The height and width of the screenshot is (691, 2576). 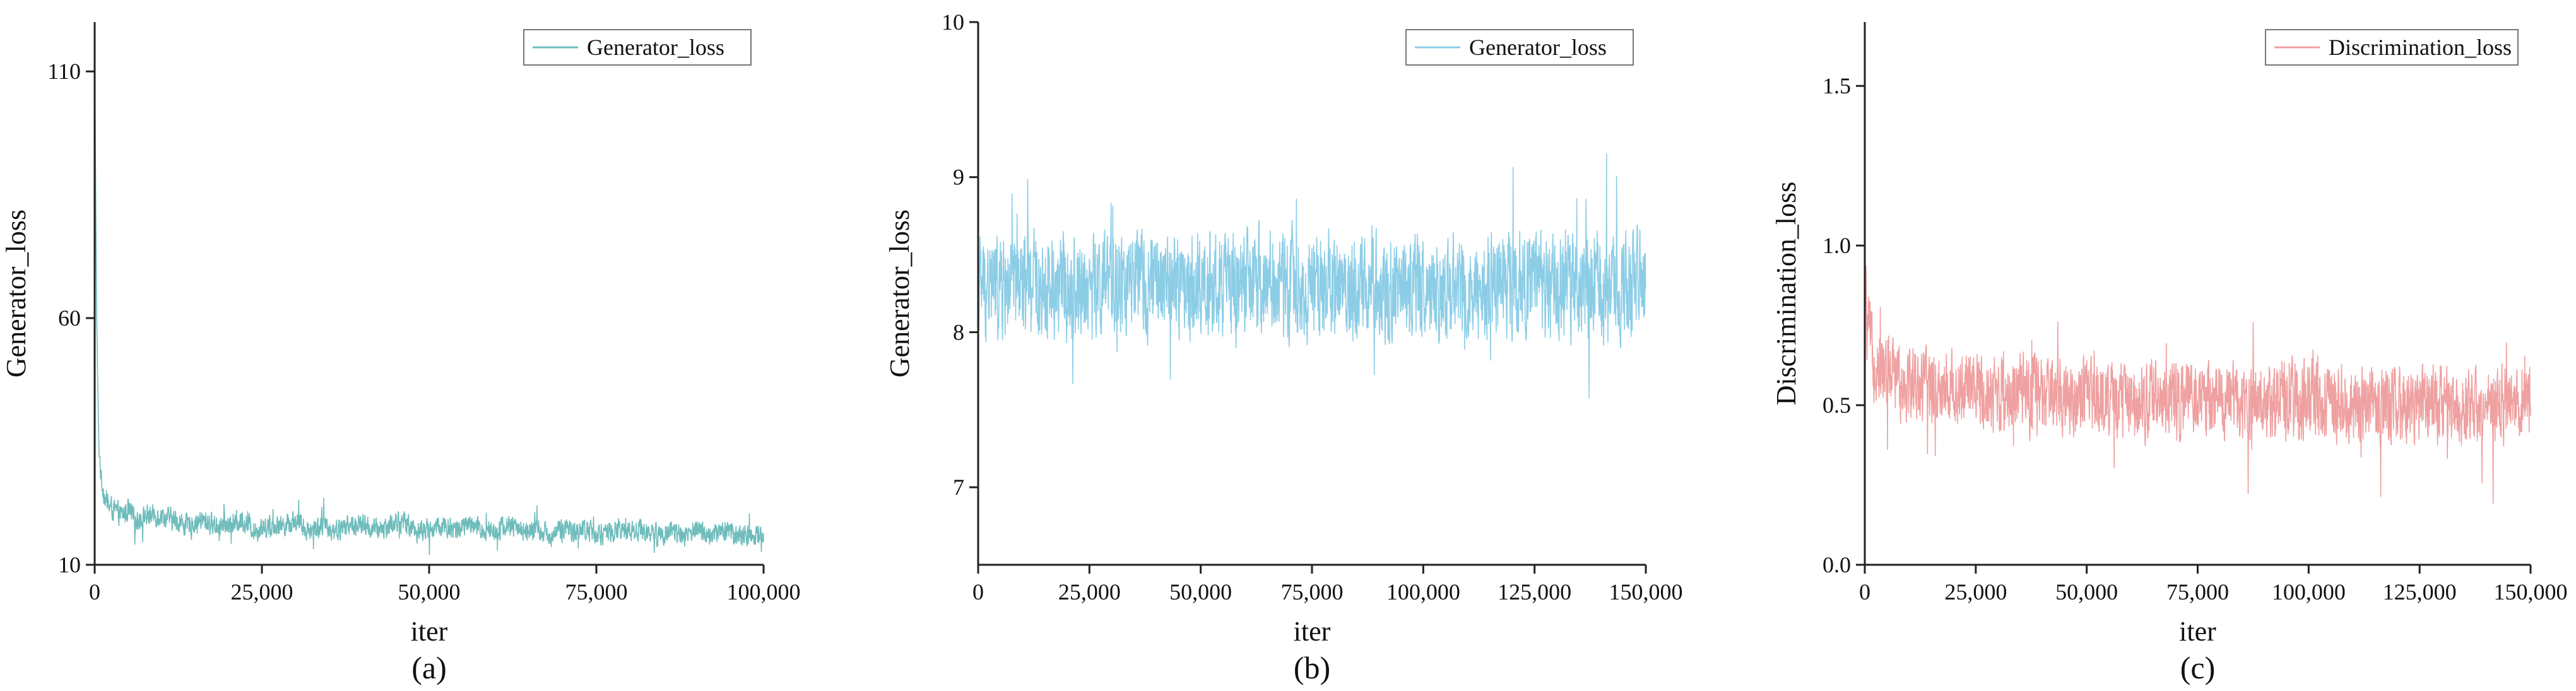 I want to click on legend-box, so click(x=638, y=47).